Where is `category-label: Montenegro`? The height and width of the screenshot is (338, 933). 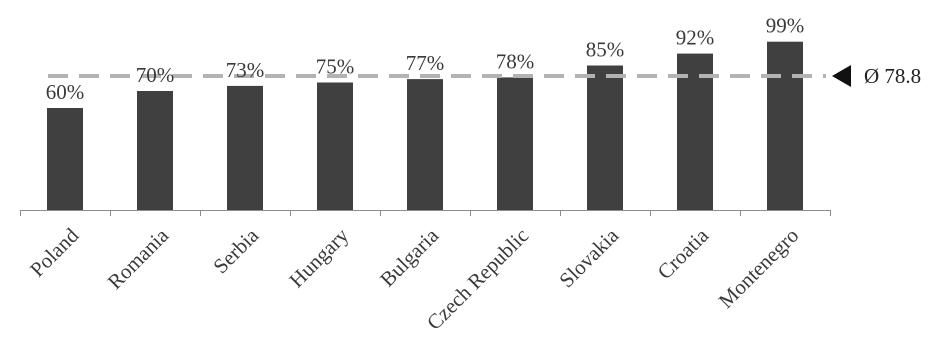 category-label: Montenegro is located at coordinates (759, 268).